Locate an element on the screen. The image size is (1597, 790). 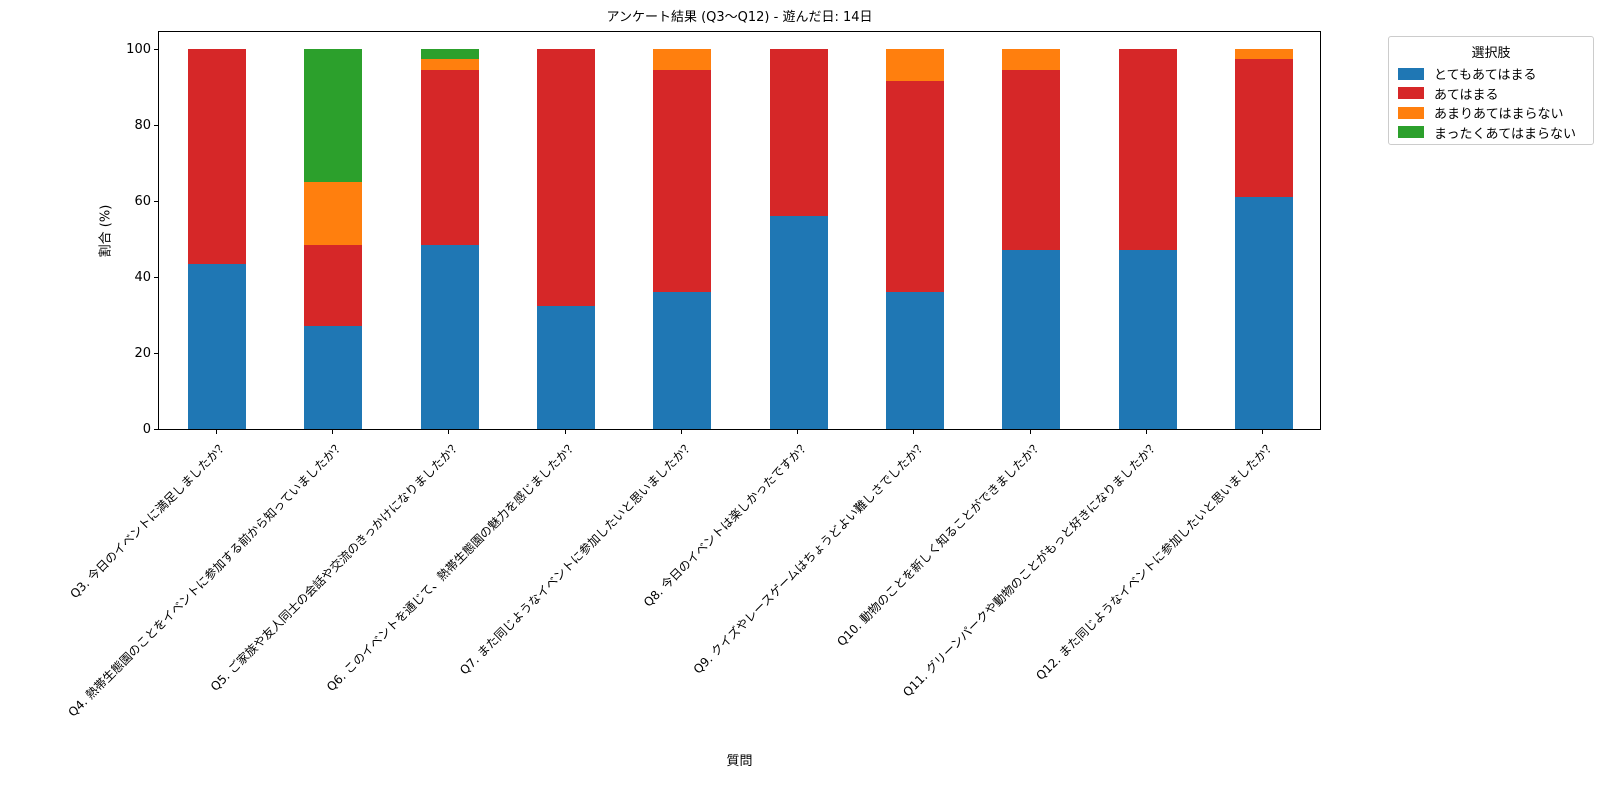
legend-item-label: とてもあてはまる is located at coordinates (1485, 76).